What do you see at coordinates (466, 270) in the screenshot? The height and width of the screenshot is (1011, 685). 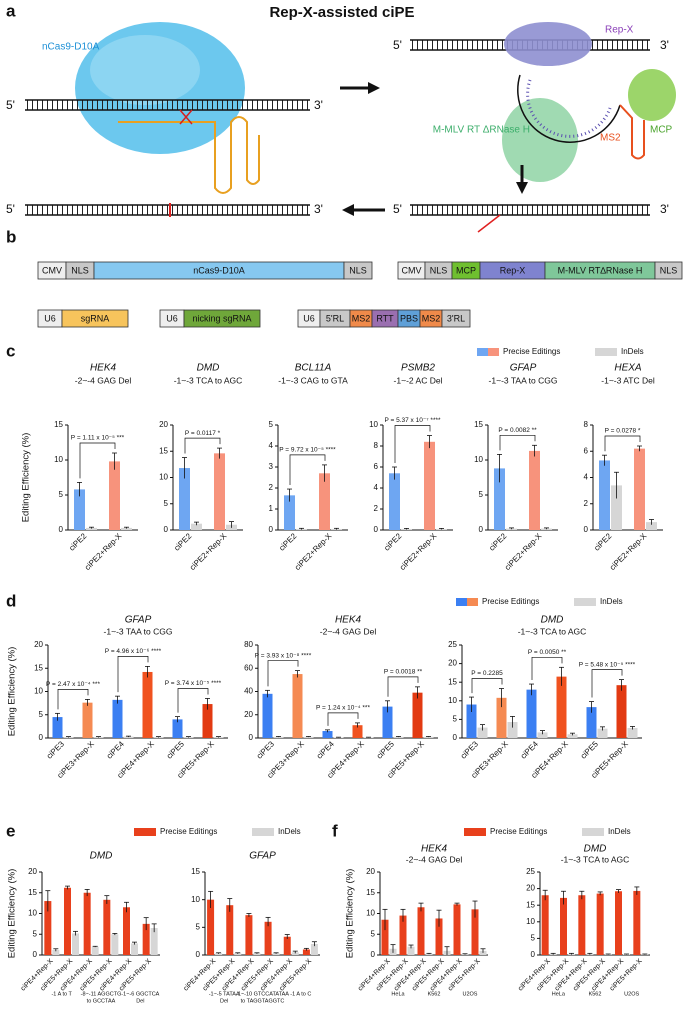 I see `construct-label: MCP` at bounding box center [466, 270].